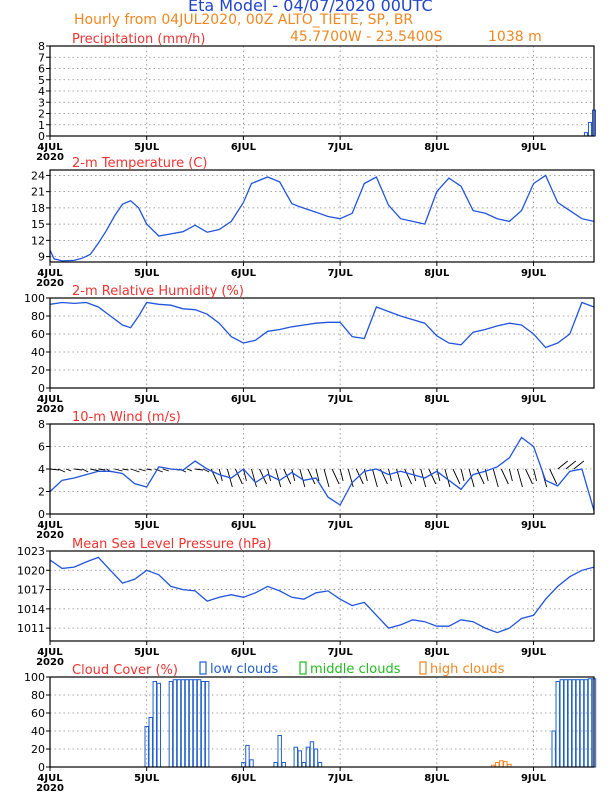 This screenshot has width=612, height=792. Describe the element at coordinates (31, 609) in the screenshot. I see `y-tick-label: 1014` at that location.